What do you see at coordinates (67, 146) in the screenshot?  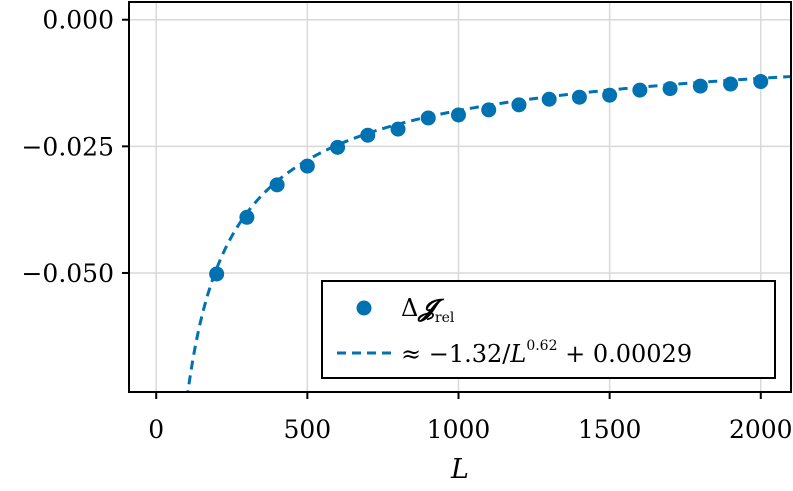 I see `y-tick-label: −0.025` at bounding box center [67, 146].